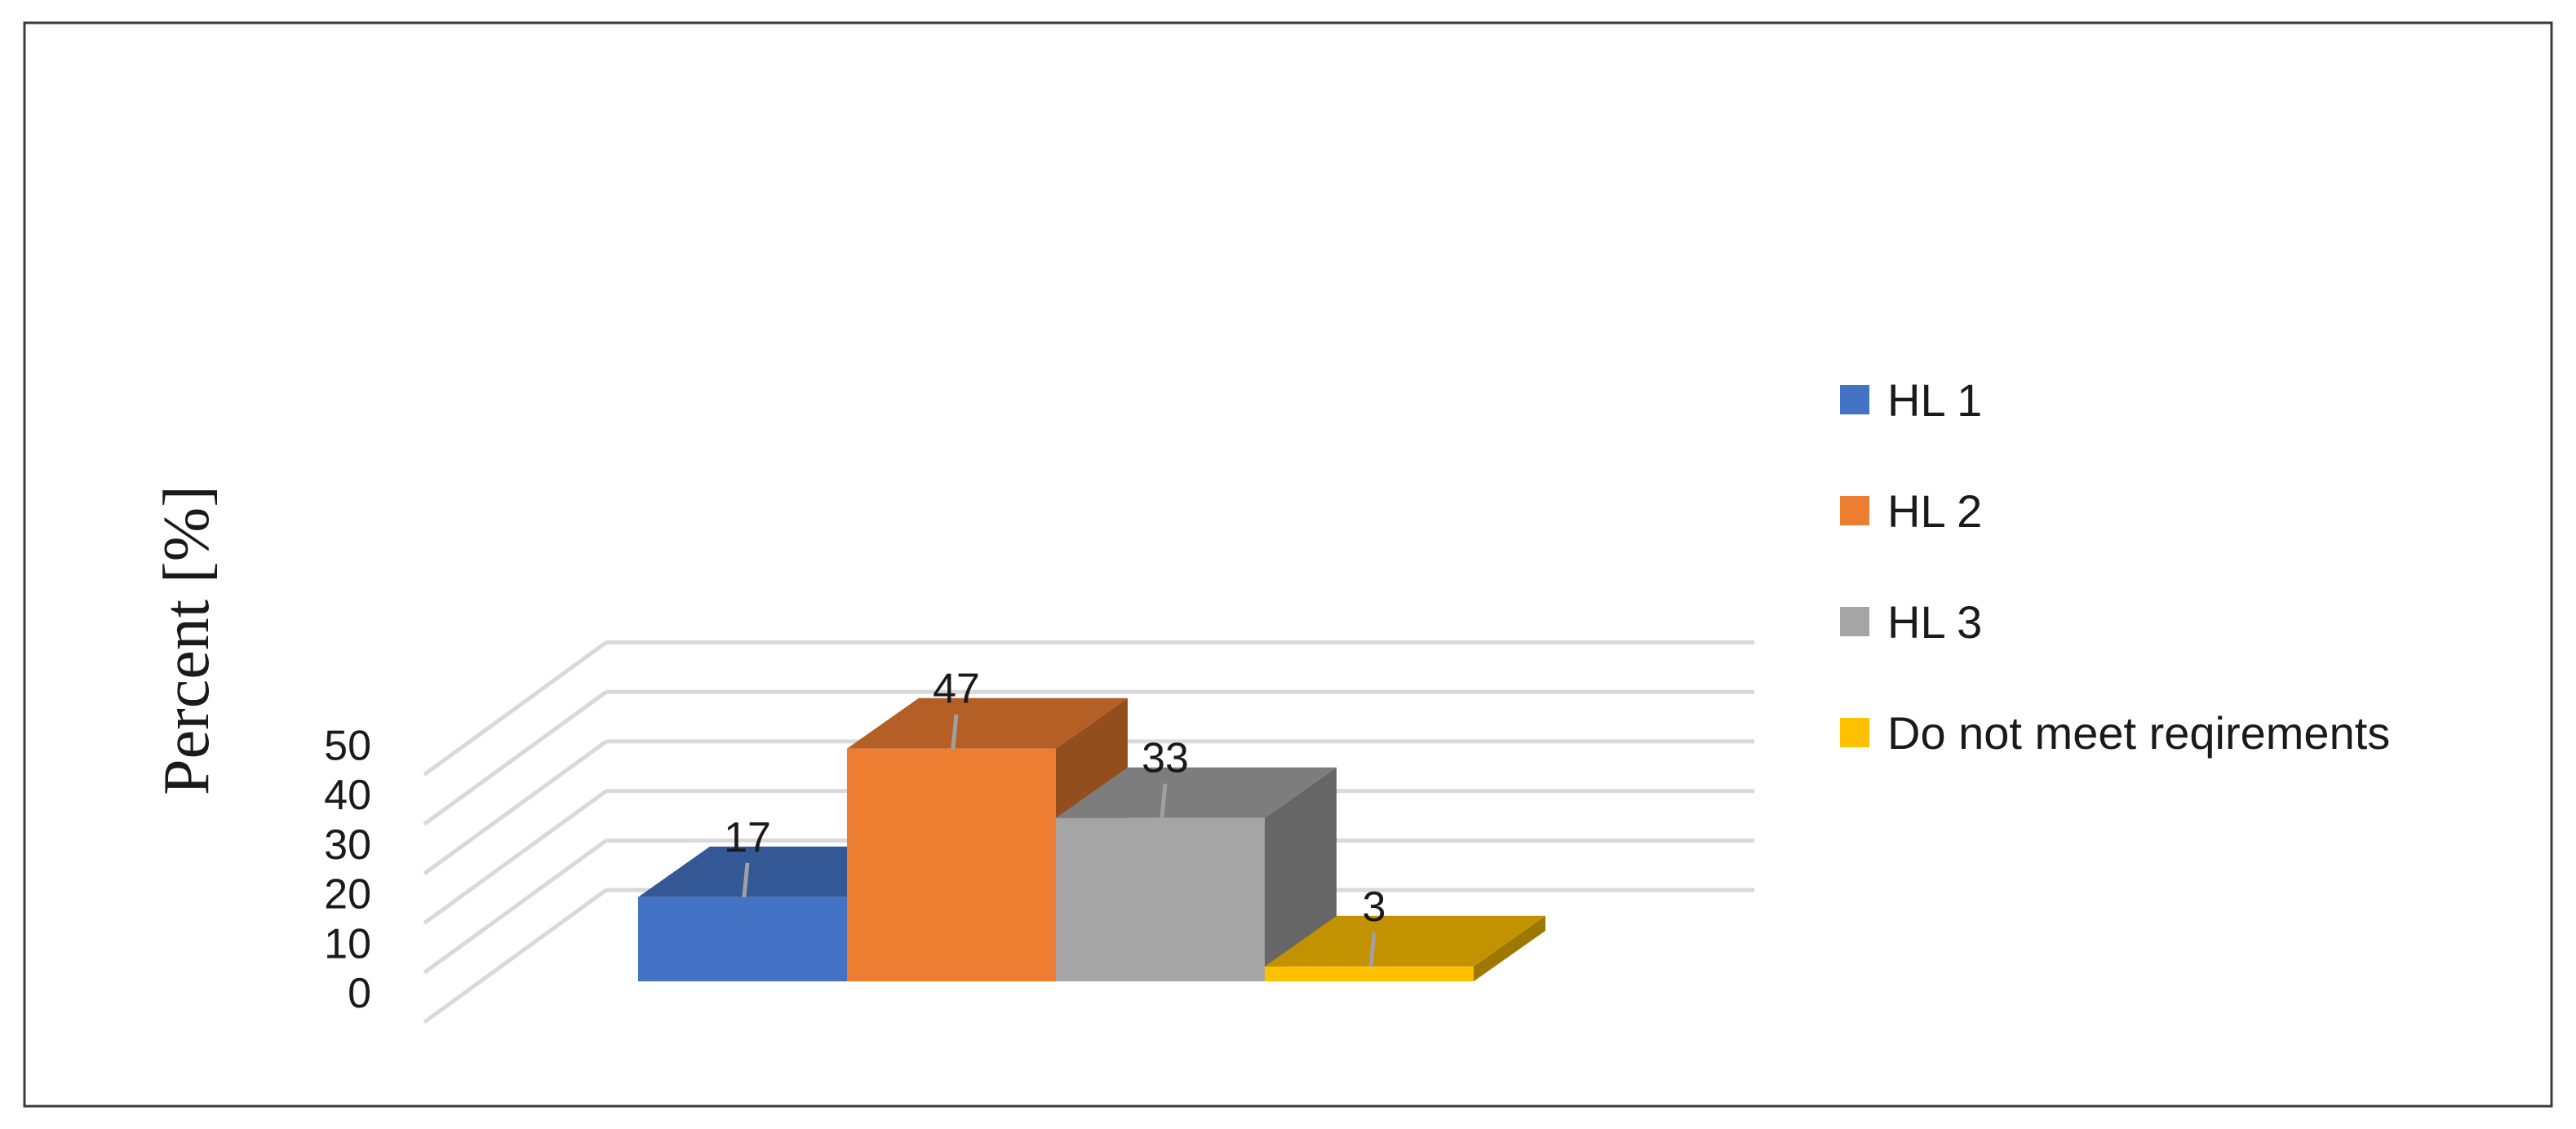 The image size is (2576, 1129). I want to click on data-label: 33, so click(1165, 758).